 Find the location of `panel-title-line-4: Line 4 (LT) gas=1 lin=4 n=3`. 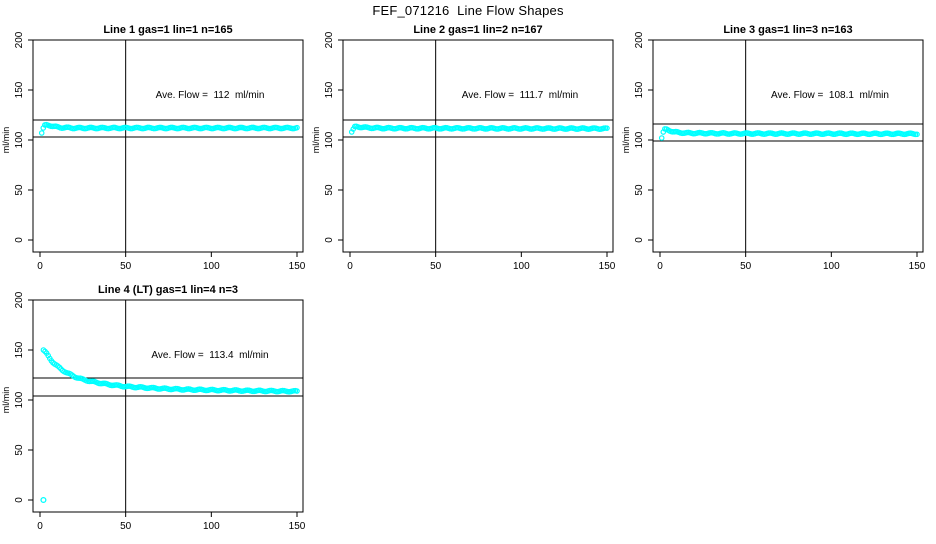

panel-title-line-4: Line 4 (LT) gas=1 lin=4 n=3 is located at coordinates (168, 290).